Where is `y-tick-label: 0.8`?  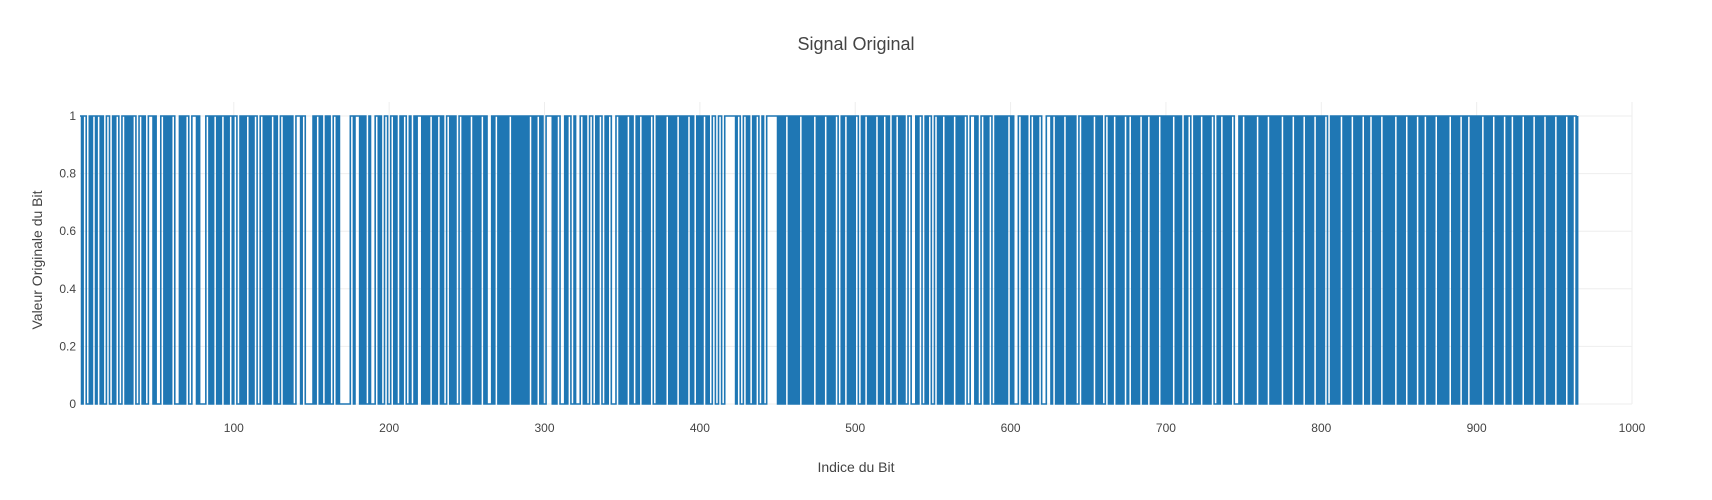
y-tick-label: 0.8 is located at coordinates (67, 174).